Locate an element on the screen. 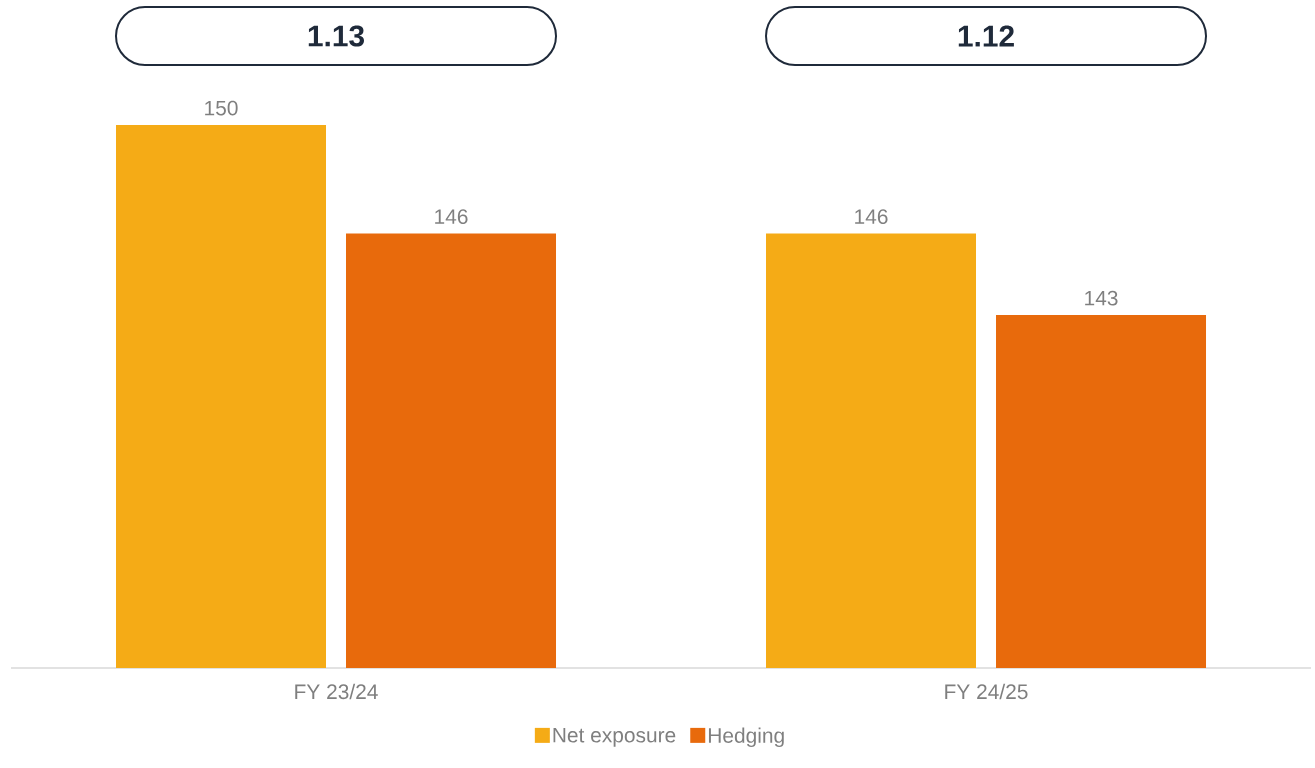  data-label: 143 is located at coordinates (1101, 298).